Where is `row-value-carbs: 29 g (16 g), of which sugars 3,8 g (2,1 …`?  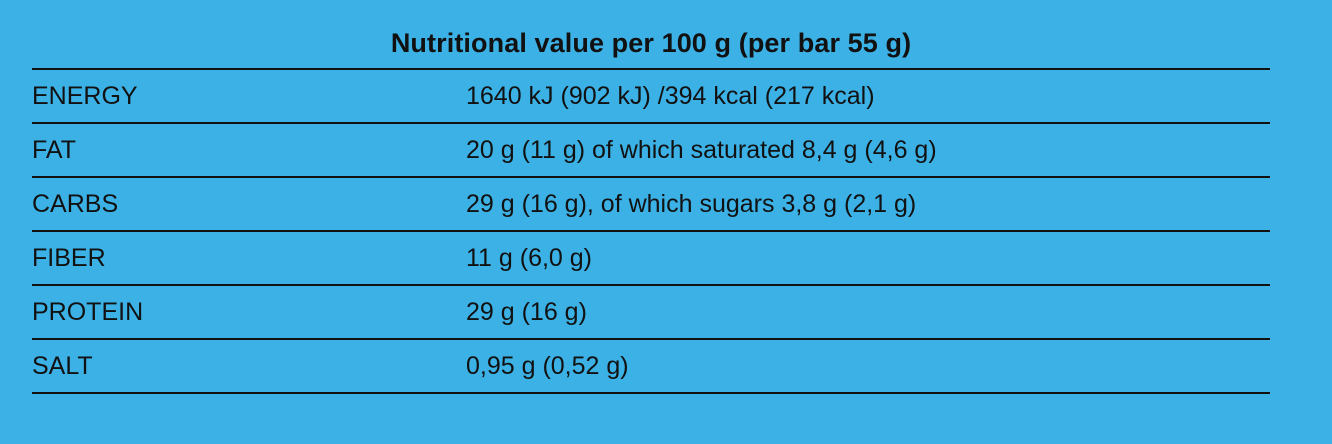 row-value-carbs: 29 g (16 g), of which sugars 3,8 g (2,1 … is located at coordinates (691, 203).